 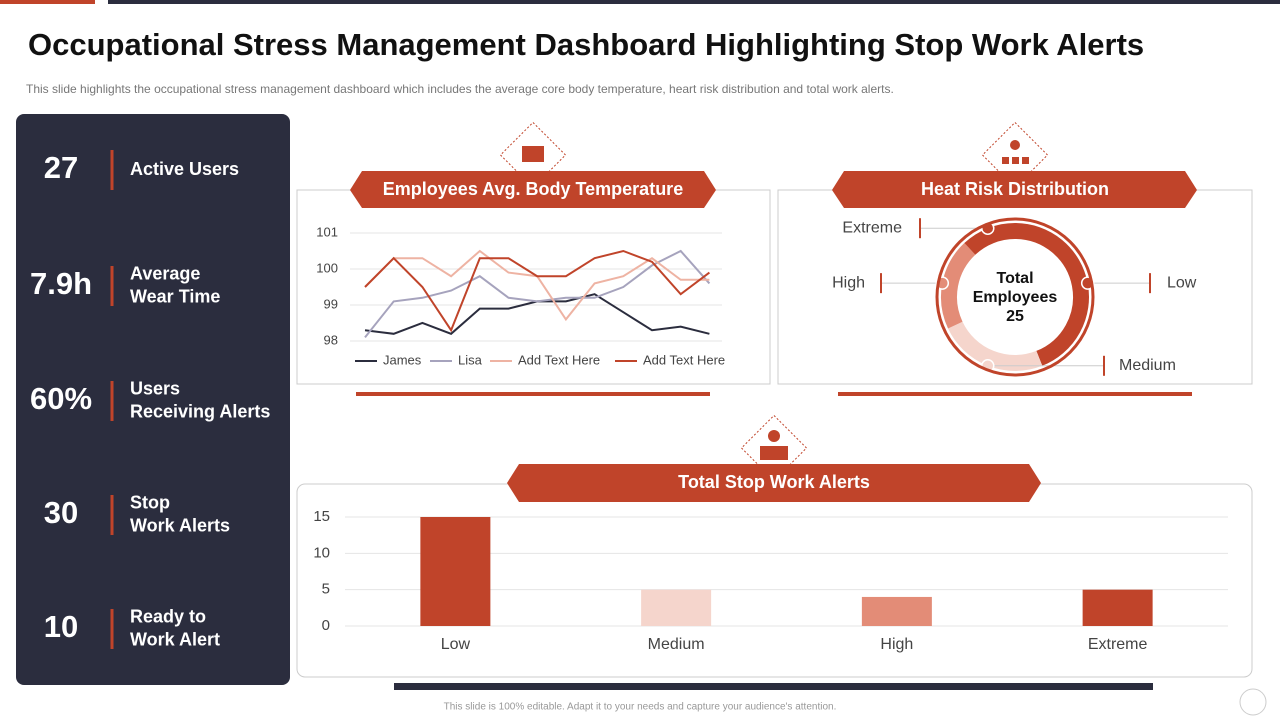 I want to click on chart-title: Heat Risk Distribution, so click(x=1015, y=189).